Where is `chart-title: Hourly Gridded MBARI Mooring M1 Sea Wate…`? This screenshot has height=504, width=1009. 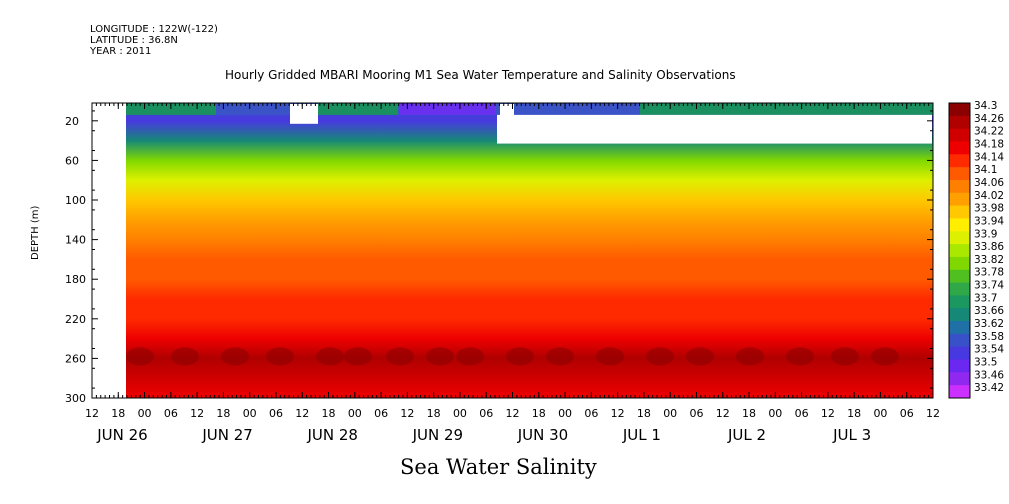 chart-title: Hourly Gridded MBARI Mooring M1 Sea Wate… is located at coordinates (480, 75).